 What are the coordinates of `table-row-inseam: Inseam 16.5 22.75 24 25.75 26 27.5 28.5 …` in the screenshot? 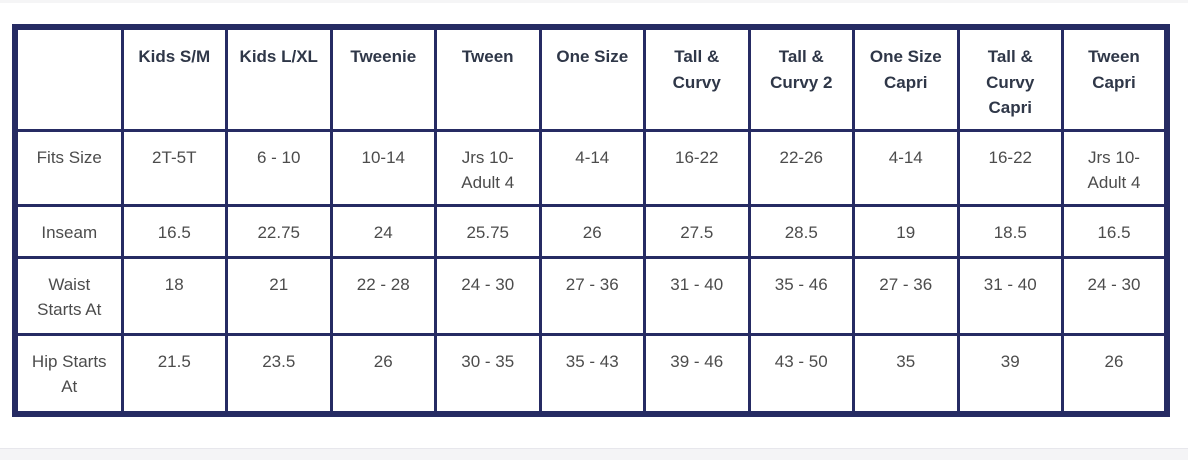 It's located at (591, 231).